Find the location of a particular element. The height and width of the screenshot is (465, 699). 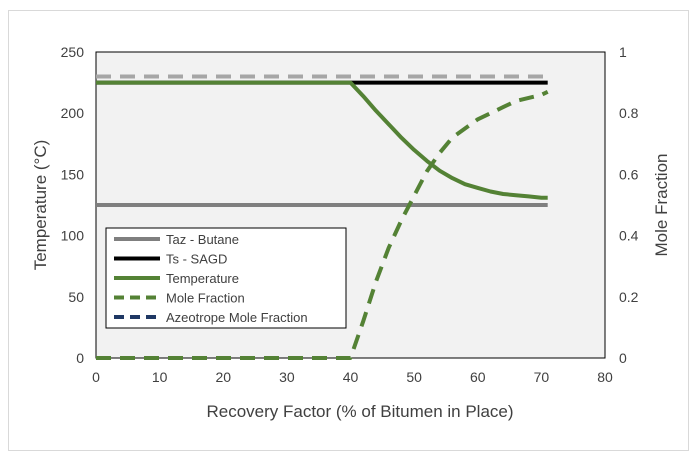

legend-label: Taz - Butane is located at coordinates (202, 239).